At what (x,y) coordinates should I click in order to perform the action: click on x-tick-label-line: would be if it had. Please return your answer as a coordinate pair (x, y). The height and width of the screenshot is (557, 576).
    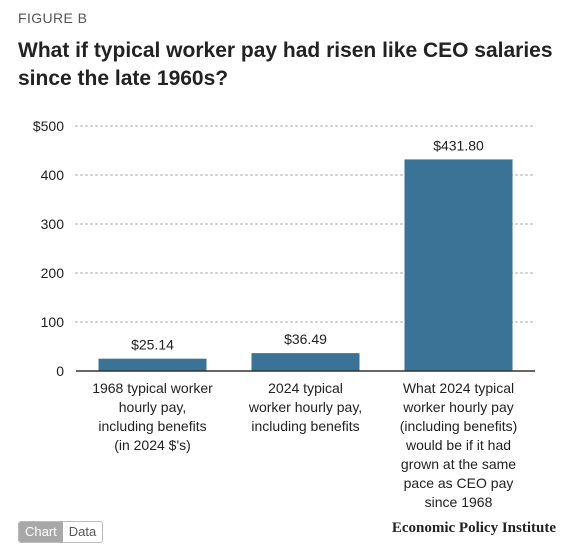
    Looking at the image, I should click on (458, 445).